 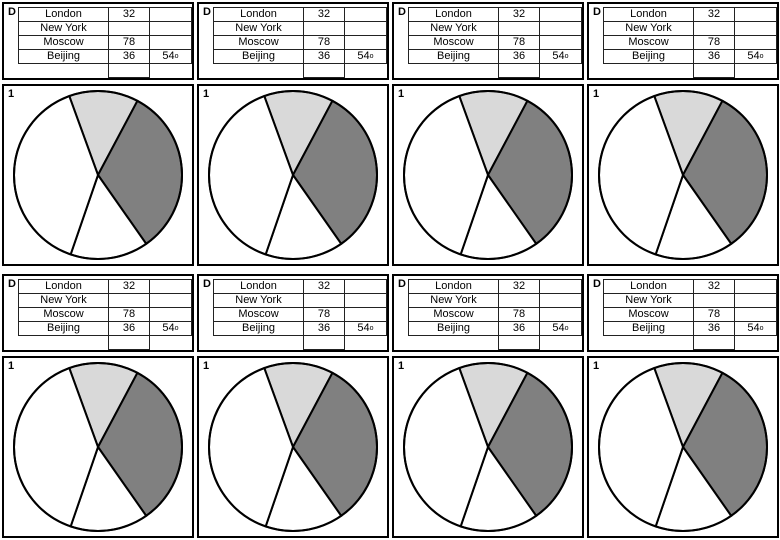 I want to click on degree-mark: o, so click(x=761, y=328).